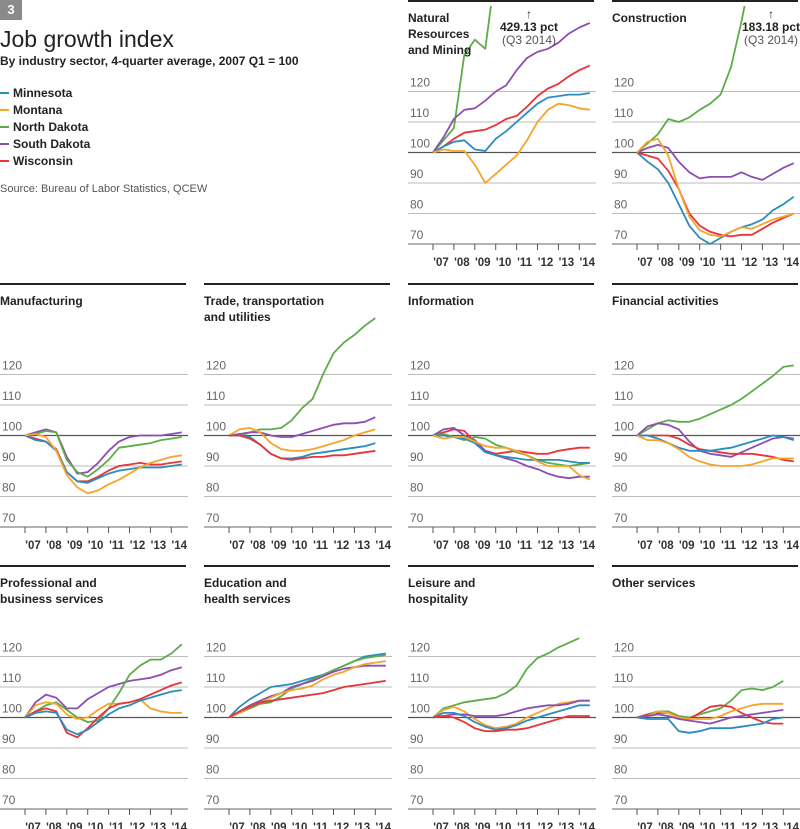 This screenshot has width=800, height=829. Describe the element at coordinates (52, 591) in the screenshot. I see `panel-title: Professional and business services` at that location.